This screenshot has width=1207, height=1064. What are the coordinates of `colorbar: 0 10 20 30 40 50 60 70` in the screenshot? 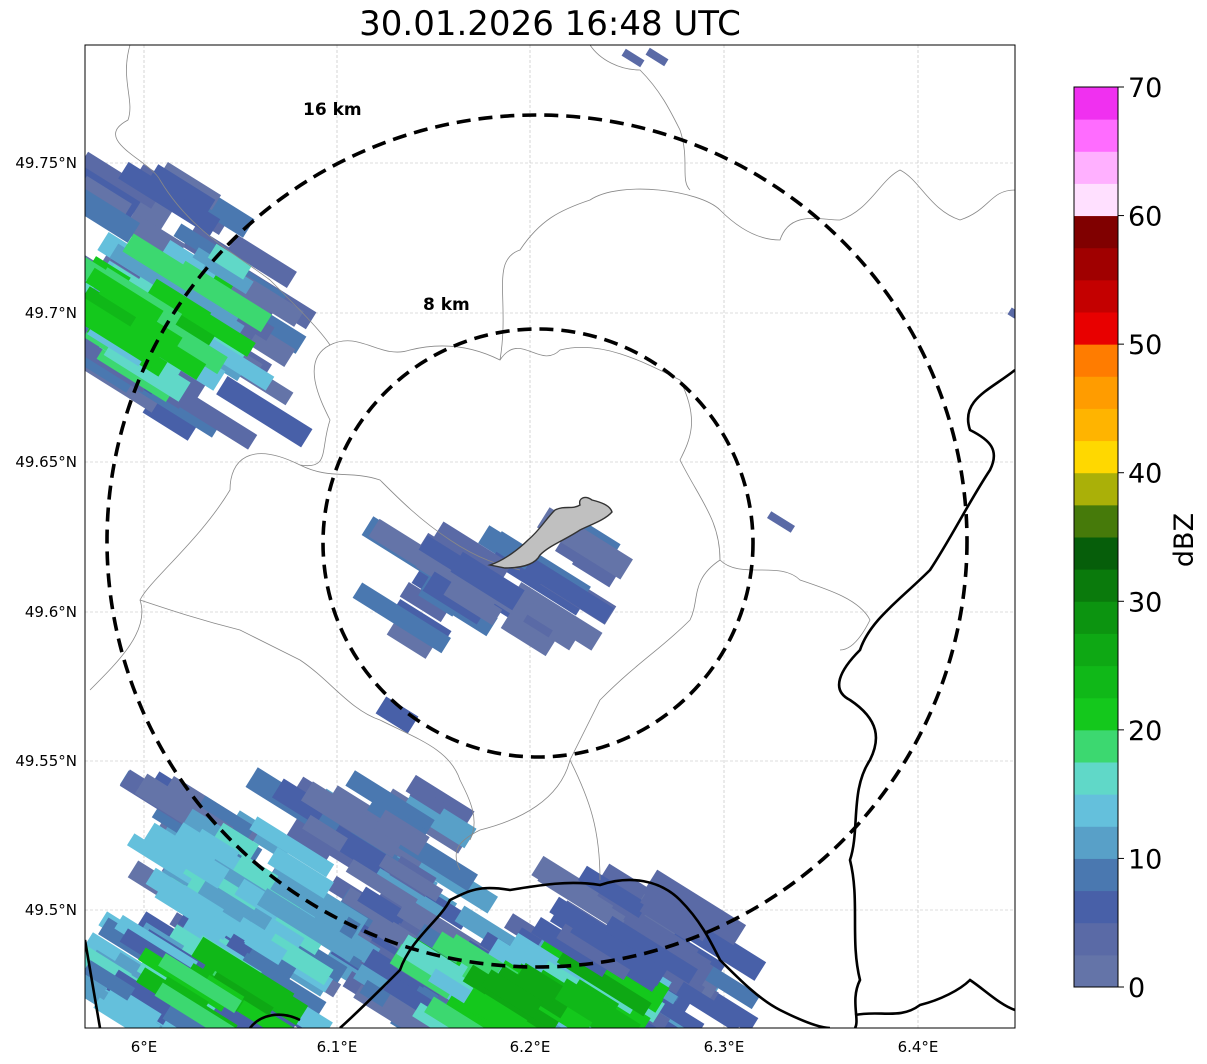 It's located at (1117, 538).